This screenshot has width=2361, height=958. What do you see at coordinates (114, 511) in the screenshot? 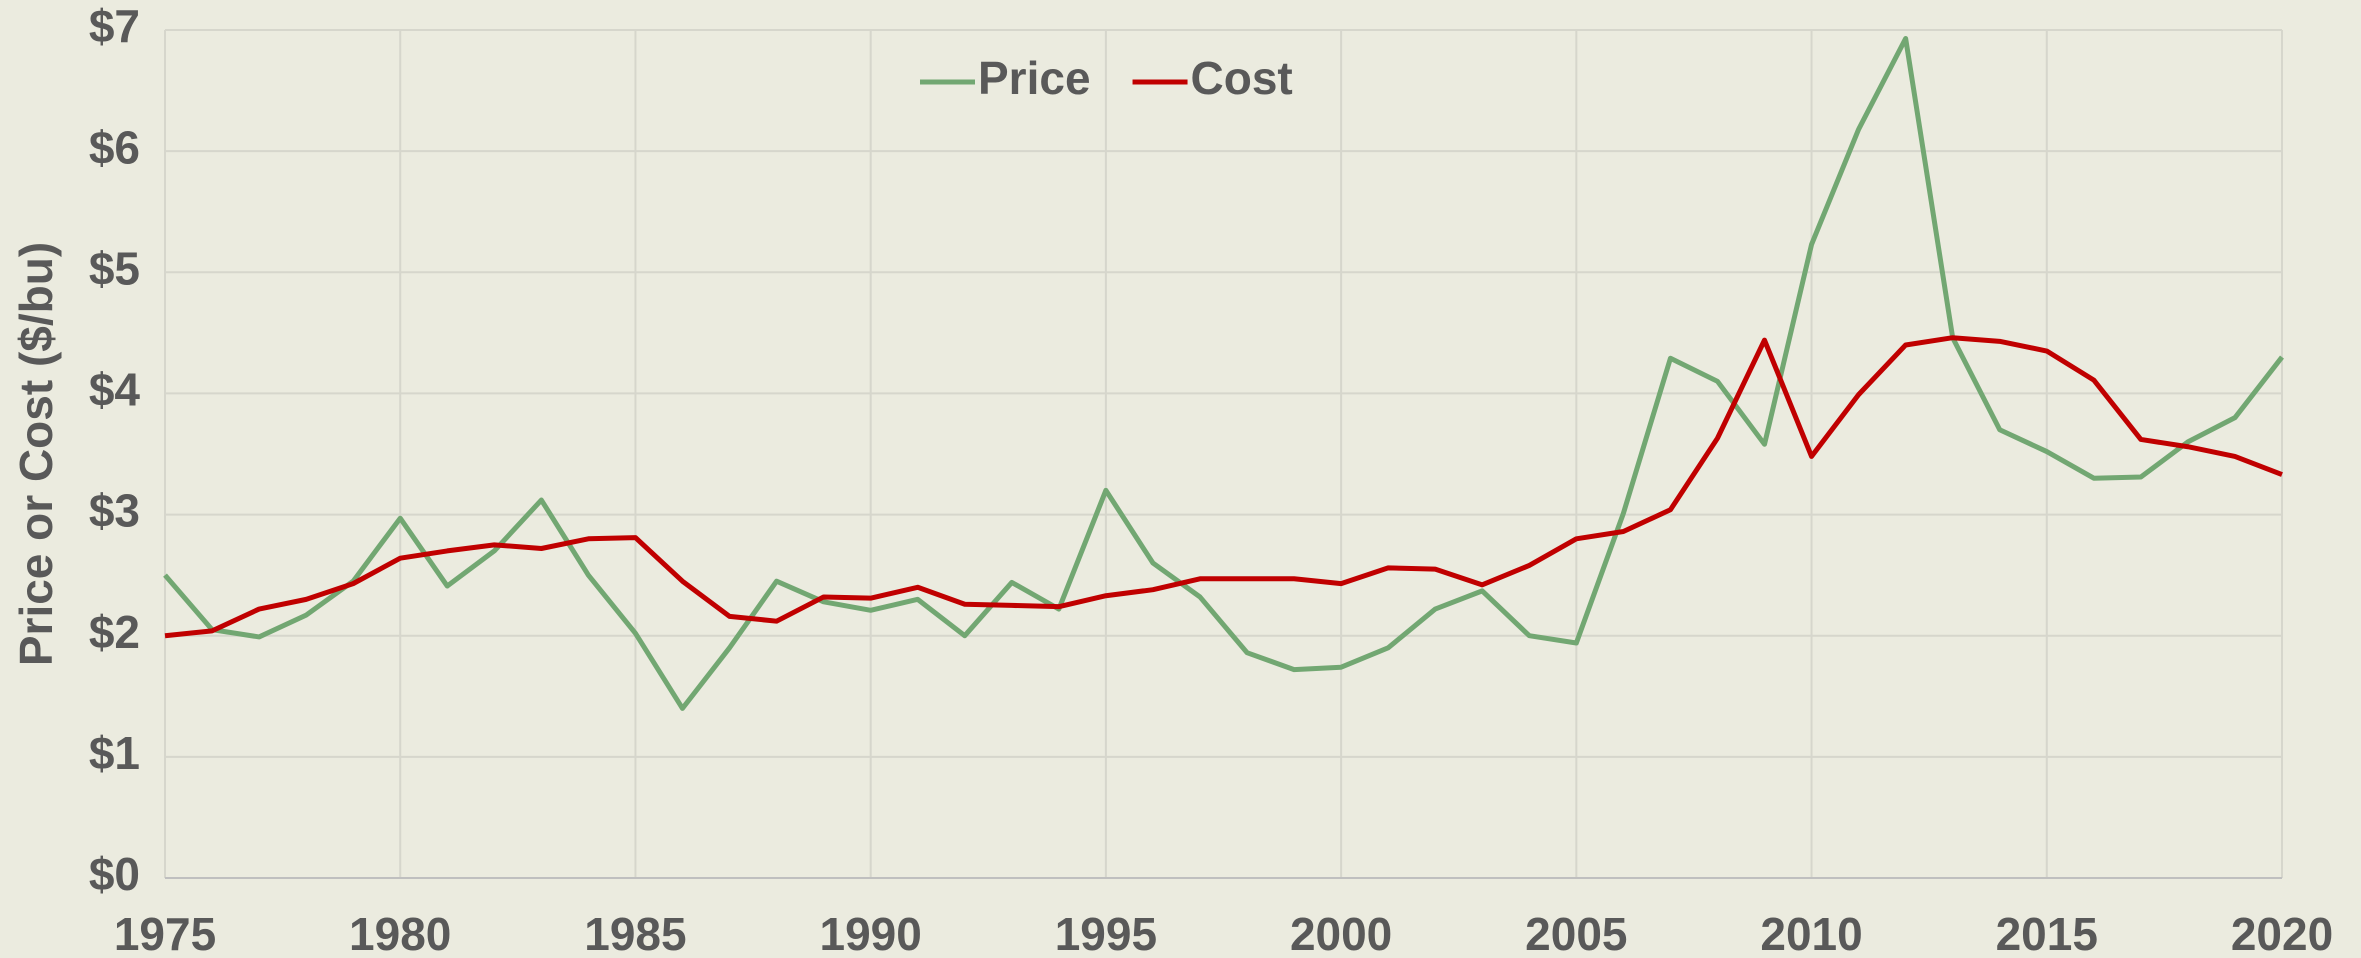
I see `y-tick-label: $3` at bounding box center [114, 511].